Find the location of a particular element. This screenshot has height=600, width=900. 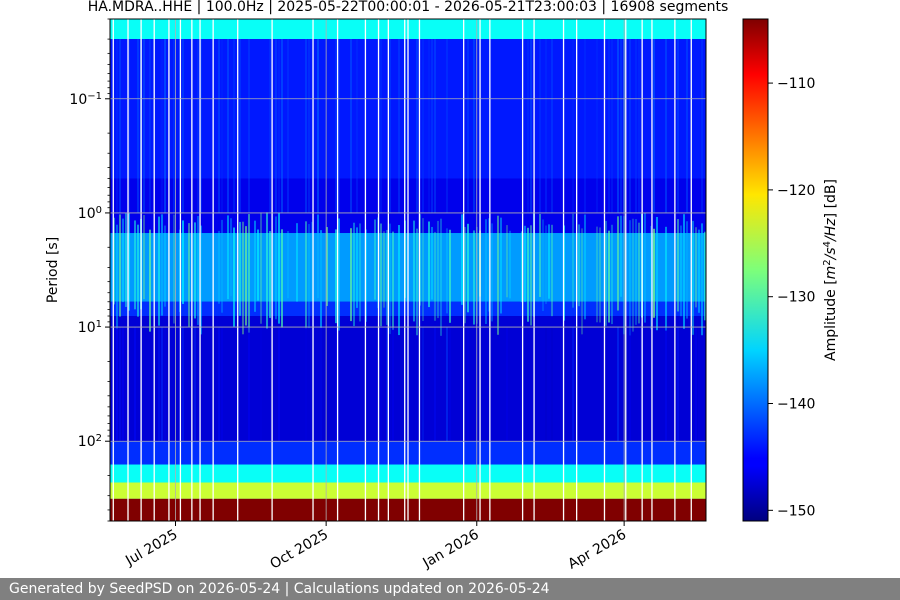

colorbar is located at coordinates (755, 270).